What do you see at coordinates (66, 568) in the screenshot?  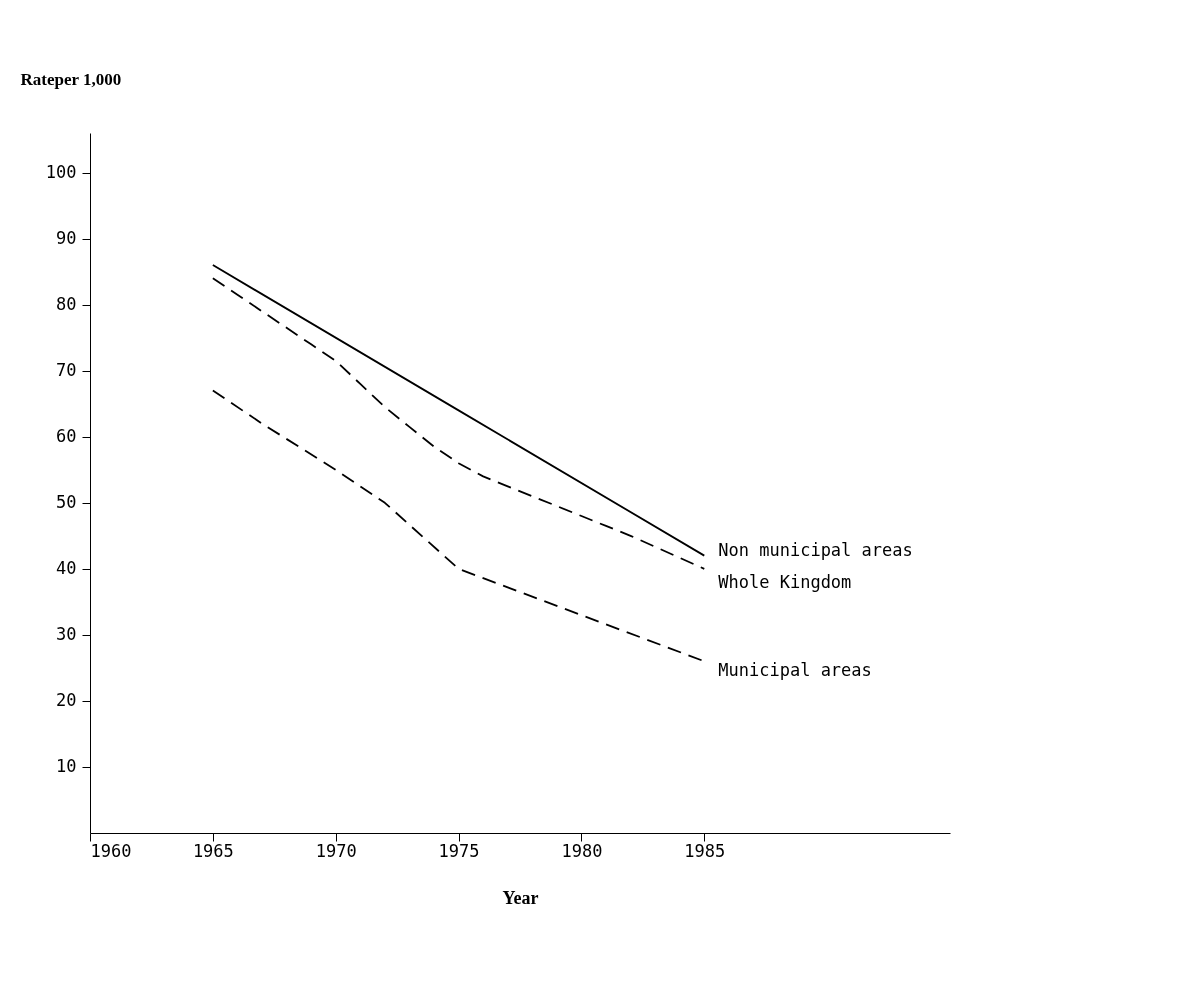 I see `y-tick-label: 40` at bounding box center [66, 568].